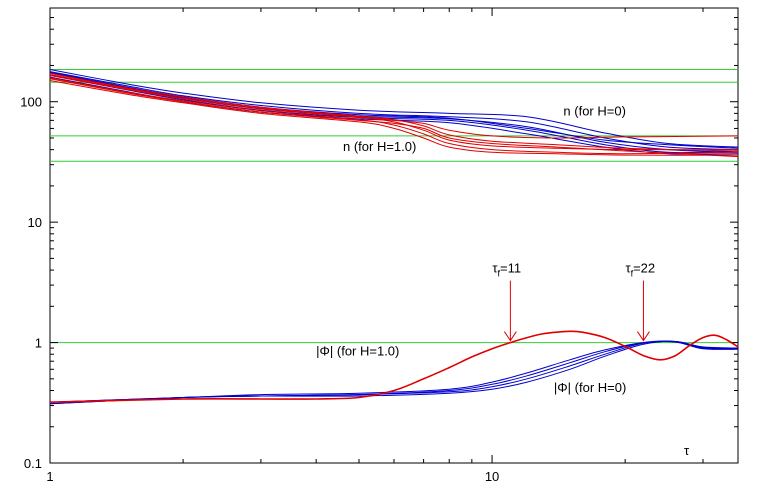 Image resolution: width=763 pixels, height=491 pixels. I want to click on arrow-label: τf=11, so click(506, 270).